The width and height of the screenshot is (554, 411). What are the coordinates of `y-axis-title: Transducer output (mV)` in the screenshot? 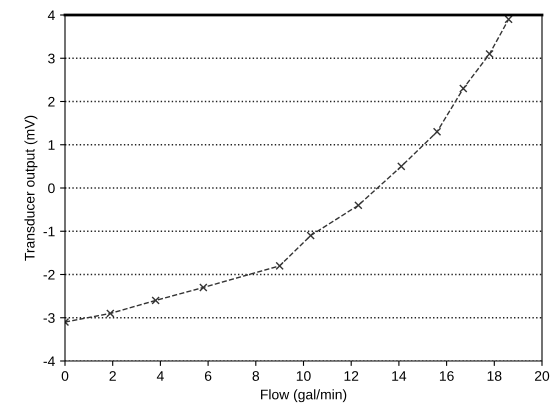 It's located at (31, 188).